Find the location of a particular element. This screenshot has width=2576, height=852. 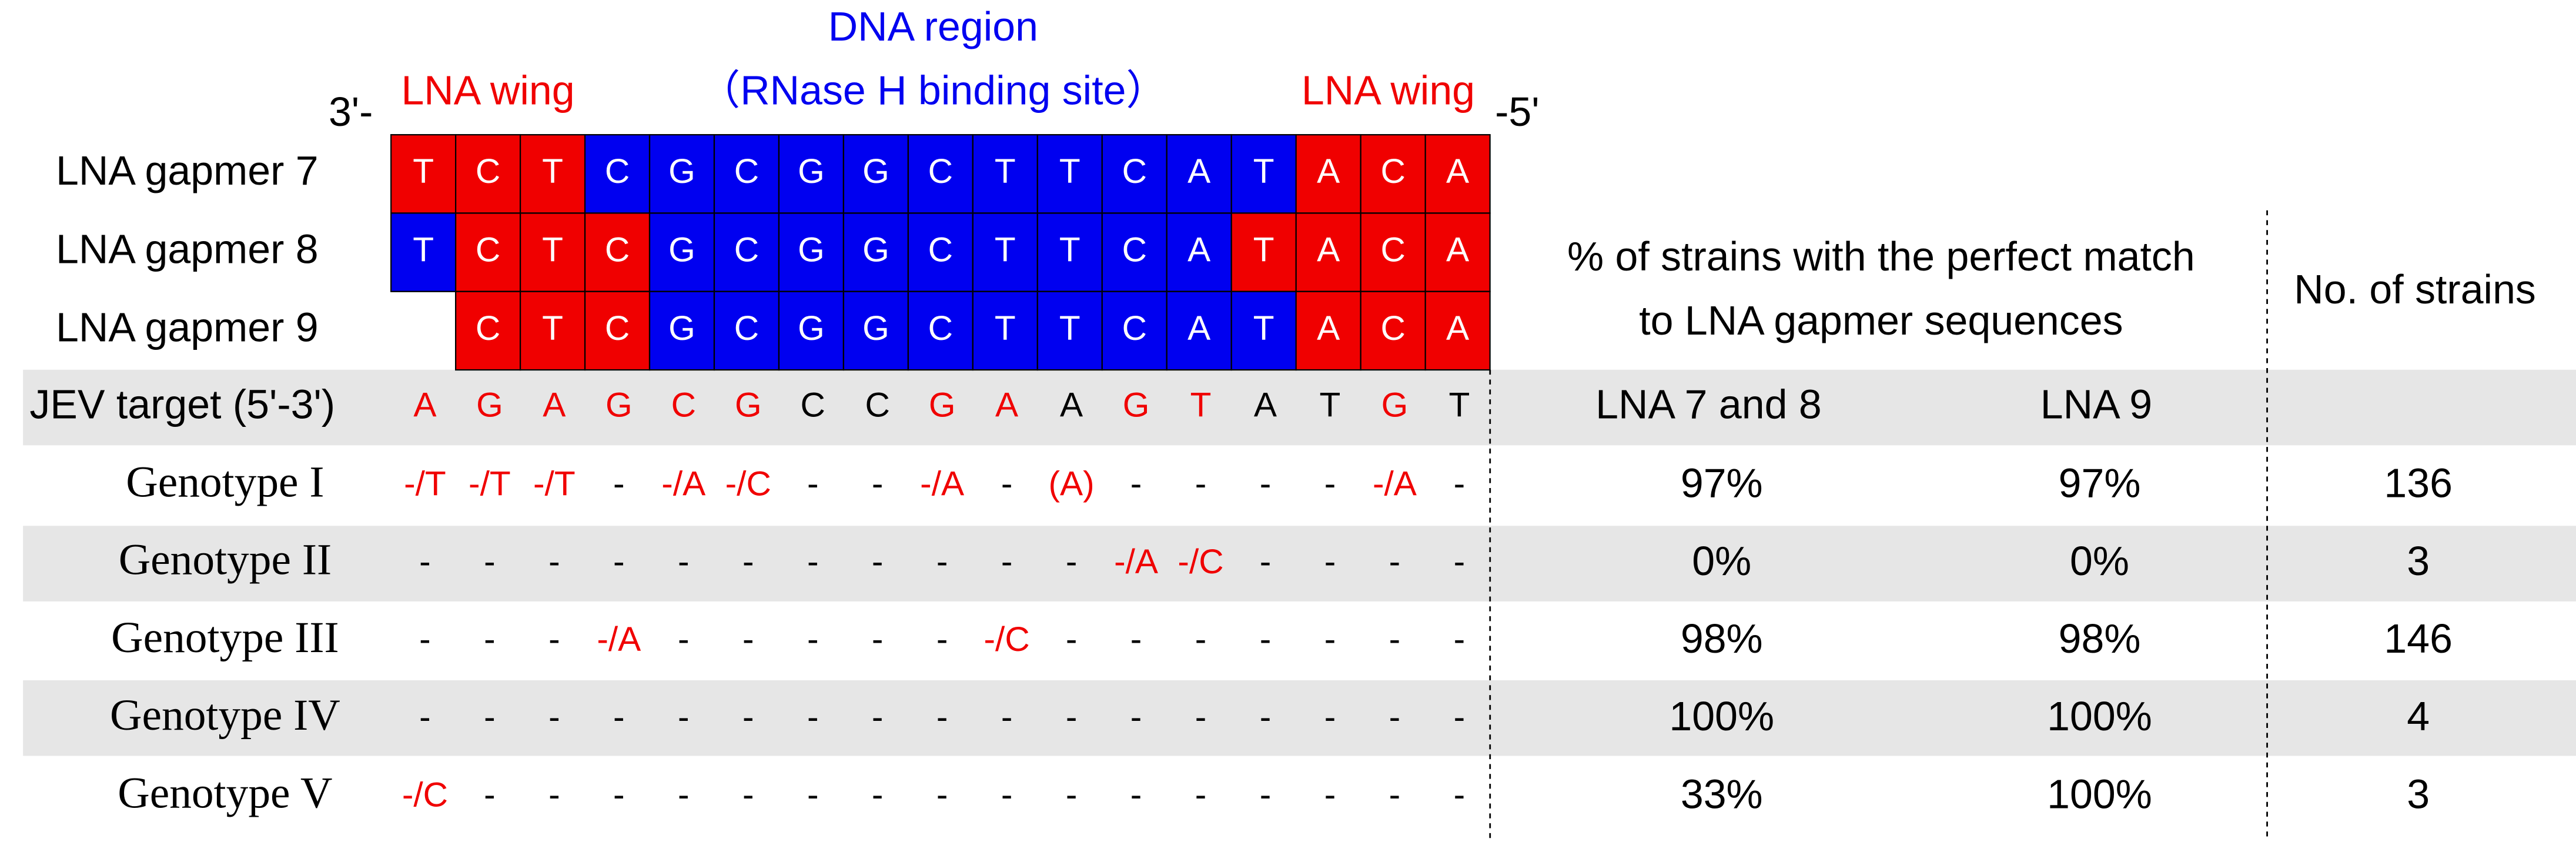

strain-count: 3 is located at coordinates (2418, 561).